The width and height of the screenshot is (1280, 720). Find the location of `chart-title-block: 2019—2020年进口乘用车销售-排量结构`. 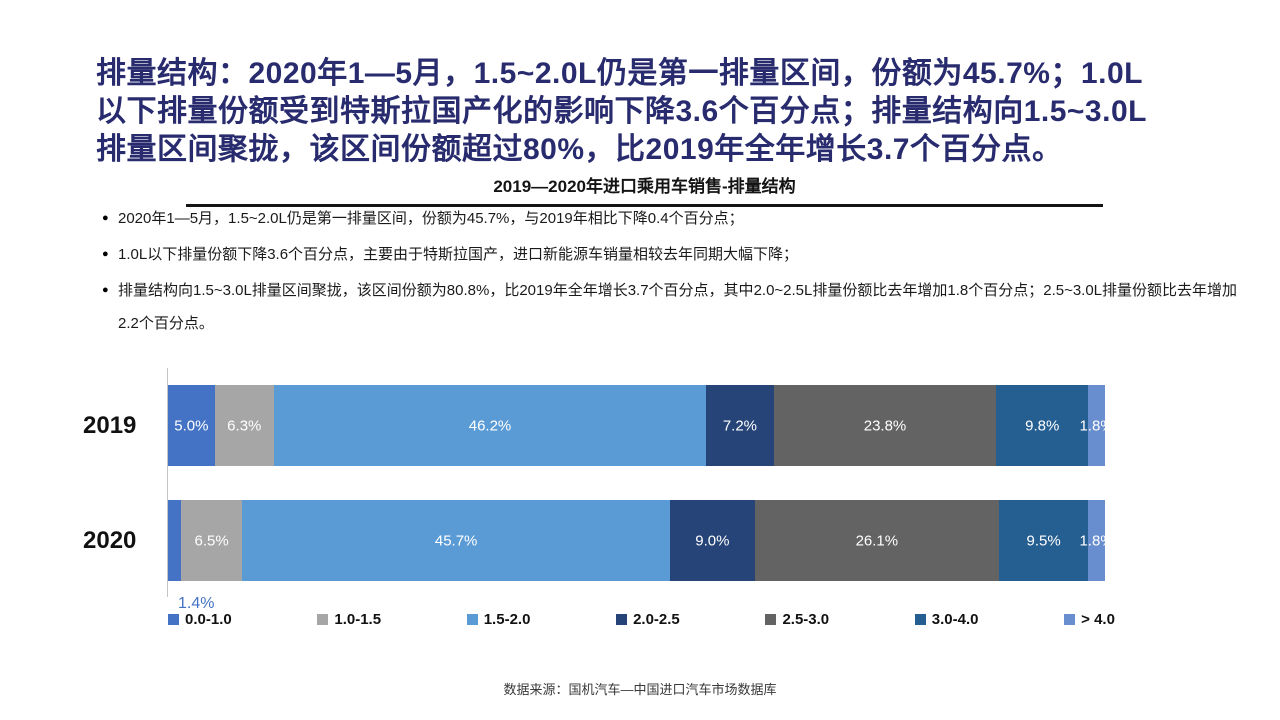

chart-title-block: 2019—2020年进口乘用车销售-排量结构 is located at coordinates (644, 189).